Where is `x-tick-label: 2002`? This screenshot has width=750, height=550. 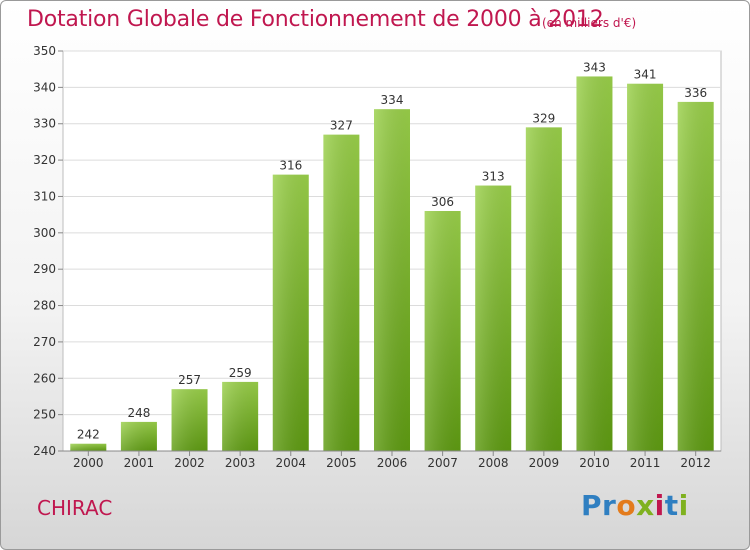 x-tick-label: 2002 is located at coordinates (189, 463).